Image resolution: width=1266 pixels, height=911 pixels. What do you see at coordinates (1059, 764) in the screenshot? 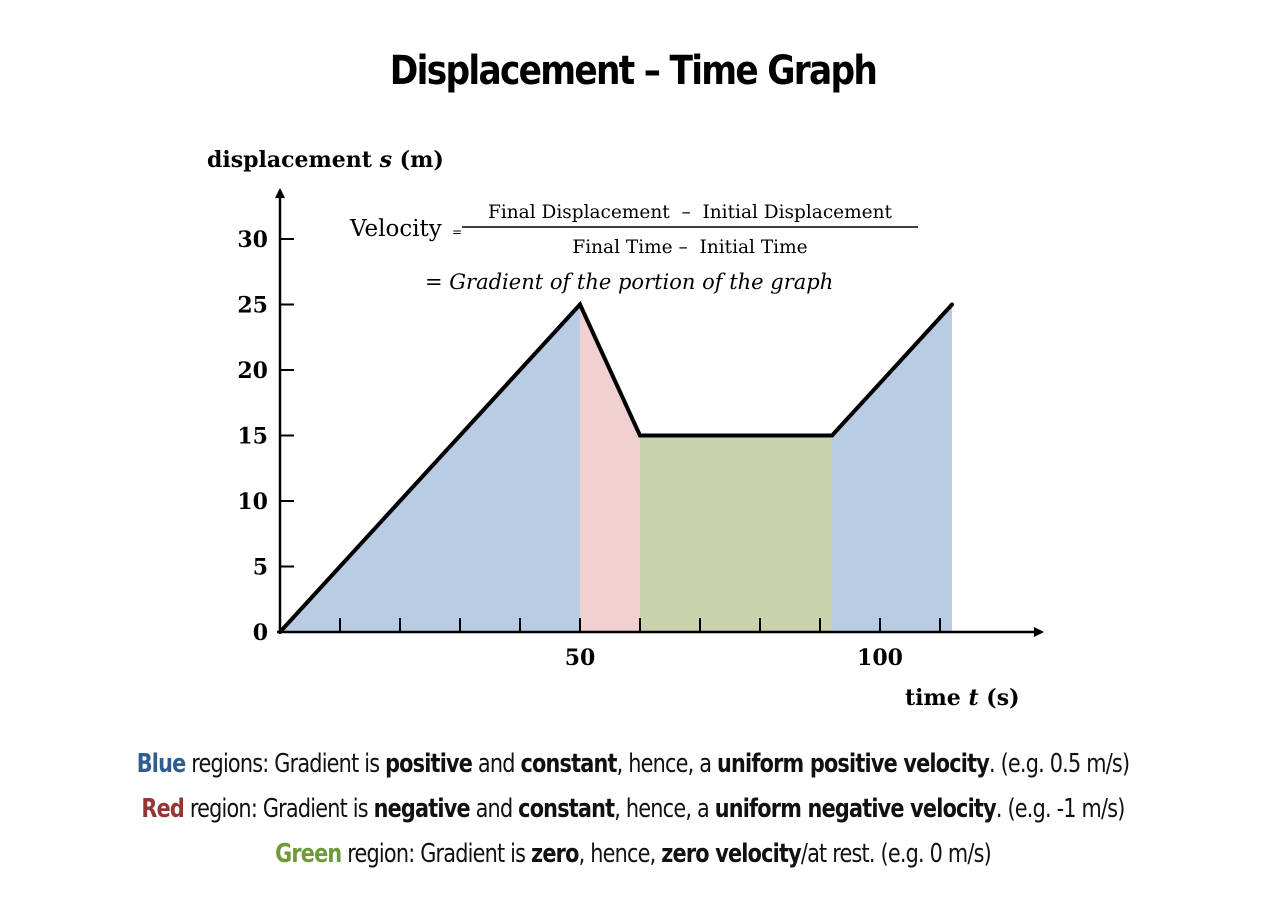
I see `caption-text: . (e.g. 0.5 m/s)` at bounding box center [1059, 764].